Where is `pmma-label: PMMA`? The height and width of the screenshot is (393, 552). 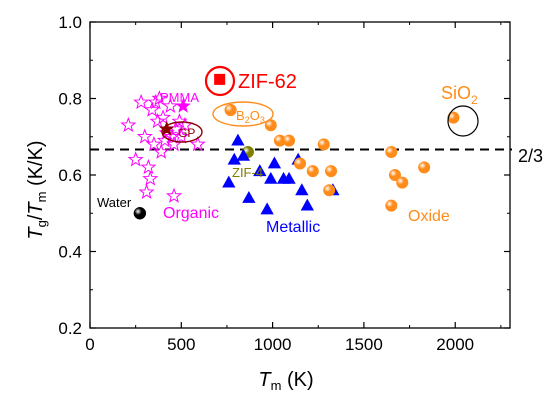
pmma-label: PMMA is located at coordinates (179, 97).